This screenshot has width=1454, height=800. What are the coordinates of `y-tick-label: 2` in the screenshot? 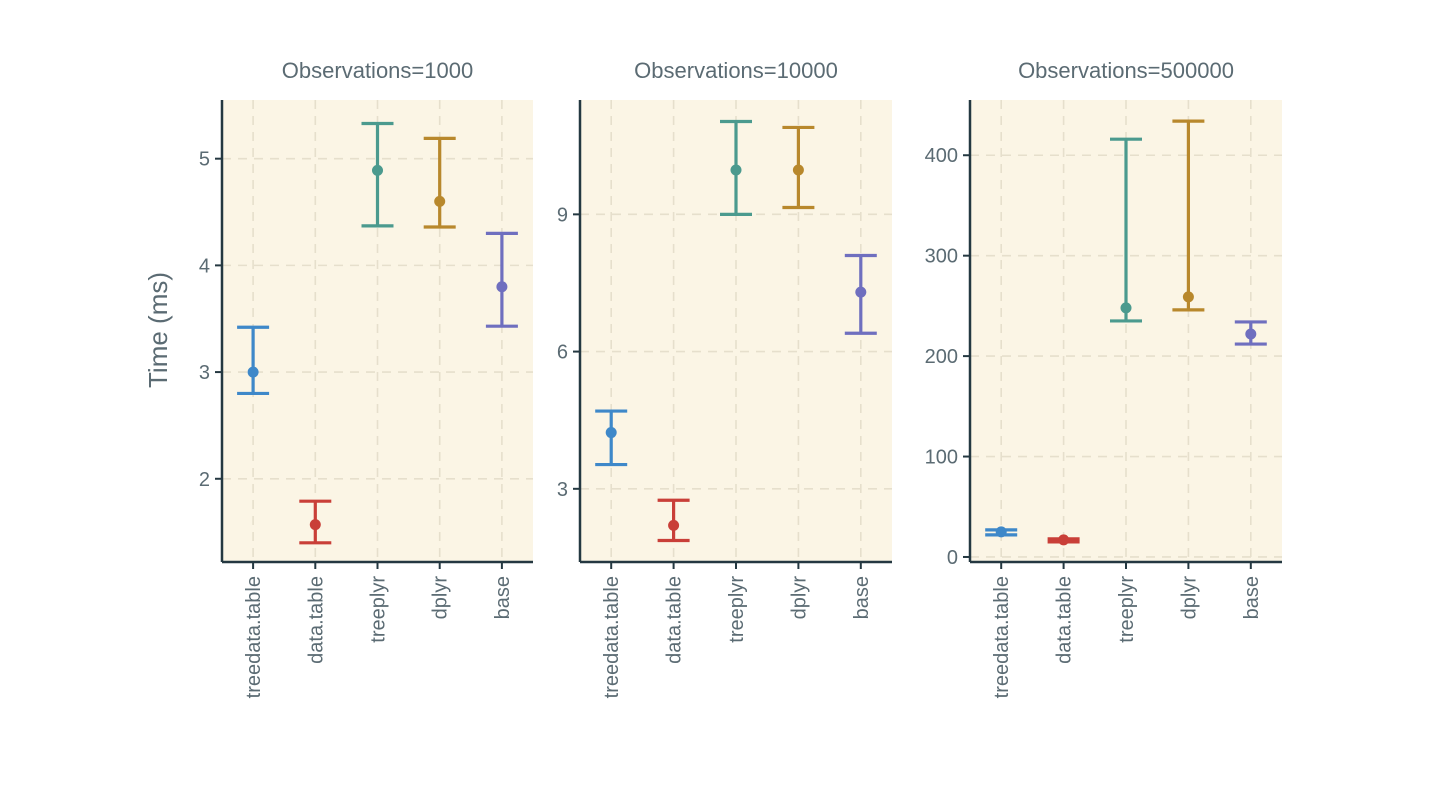 It's located at (204, 480).